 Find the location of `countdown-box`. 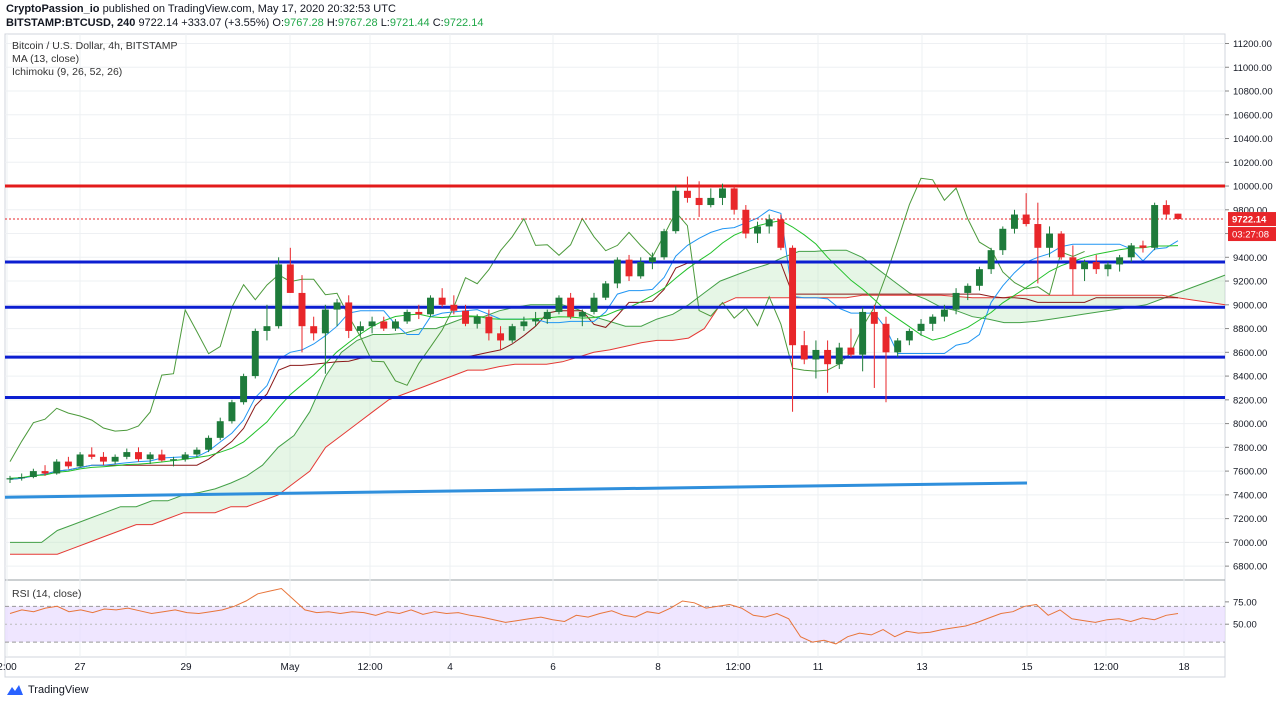

countdown-box is located at coordinates (1252, 234).